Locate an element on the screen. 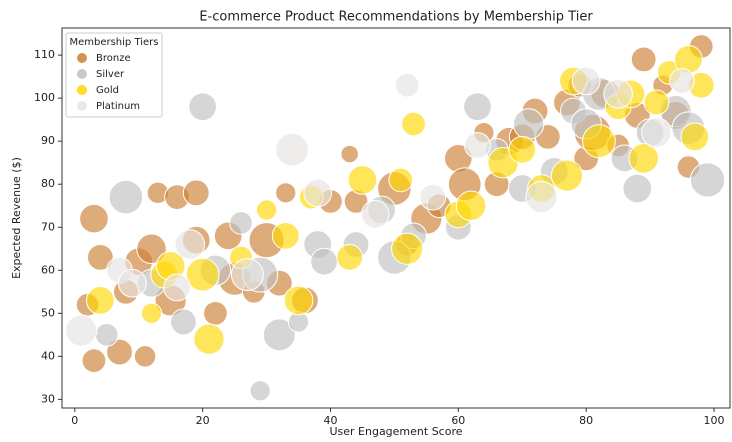 The image size is (732, 442). x-tick-label: 0 is located at coordinates (74, 420).